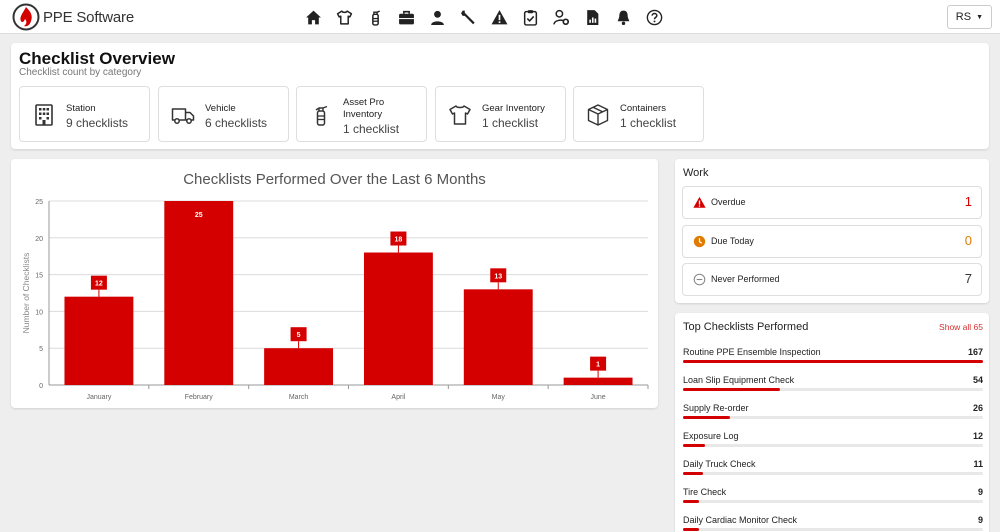 This screenshot has width=1000, height=532. Describe the element at coordinates (561, 17) in the screenshot. I see `user-gear-icon` at that location.